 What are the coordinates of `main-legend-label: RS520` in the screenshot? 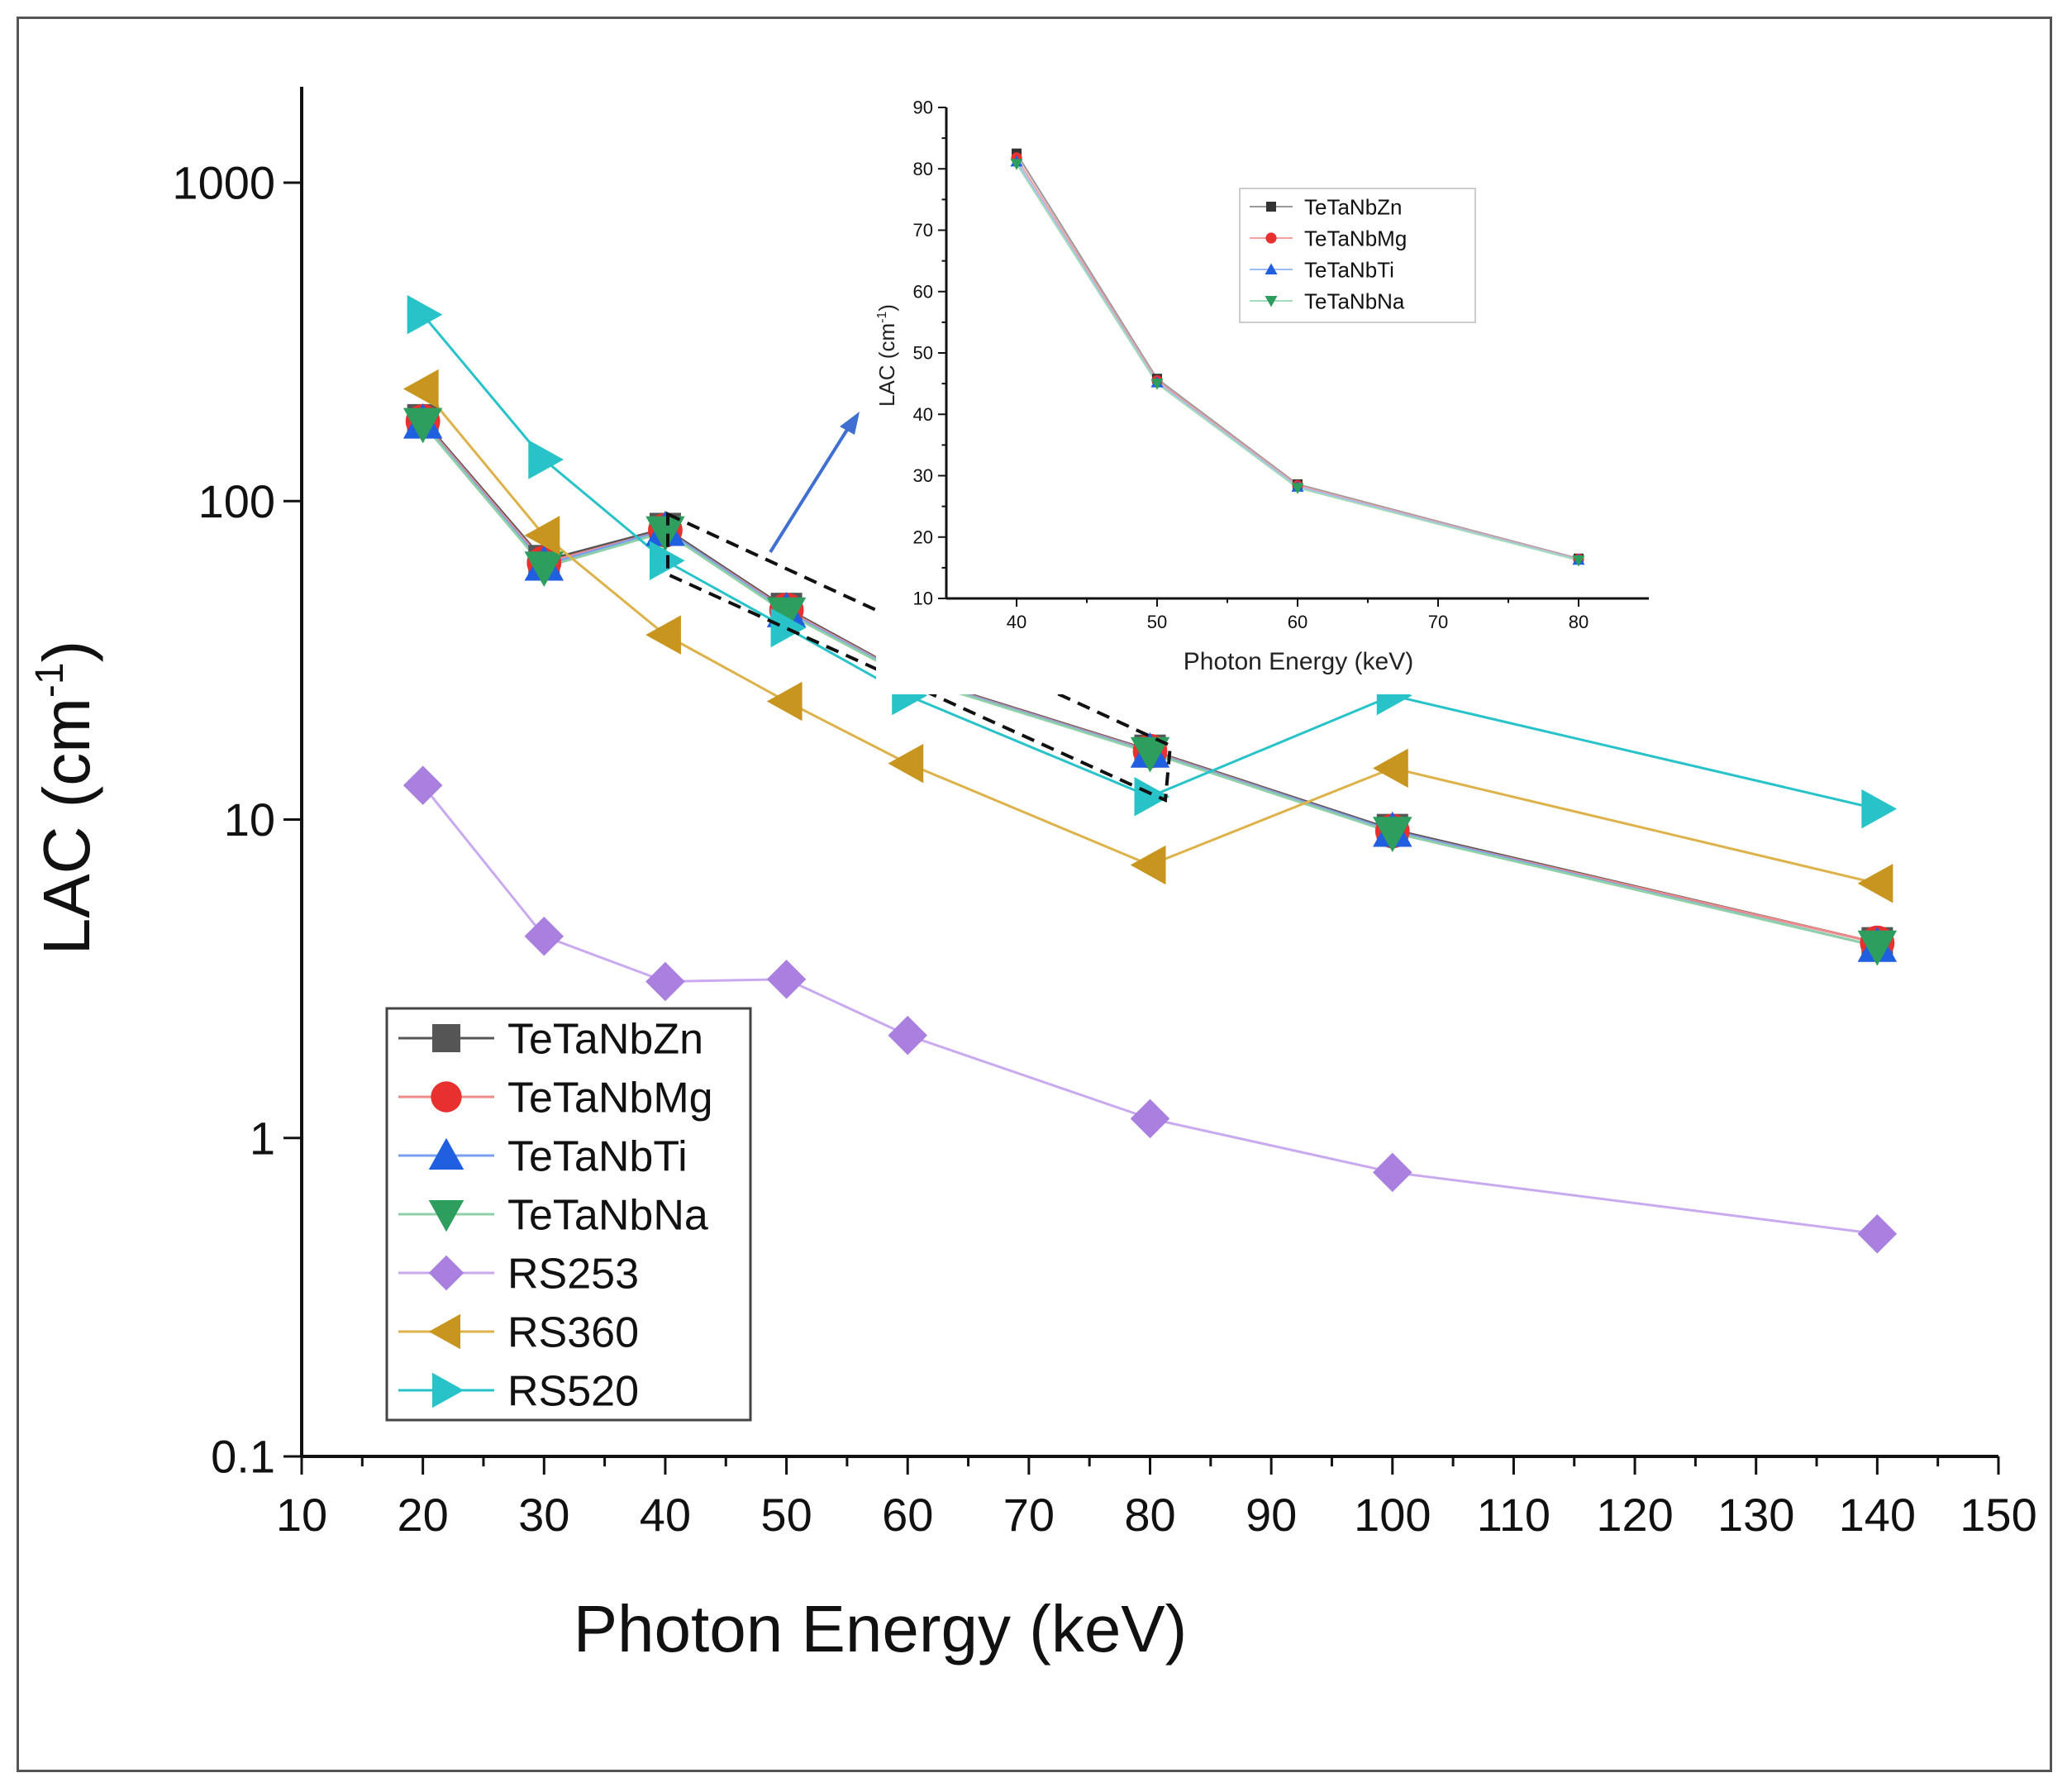 It's located at (573, 1392).